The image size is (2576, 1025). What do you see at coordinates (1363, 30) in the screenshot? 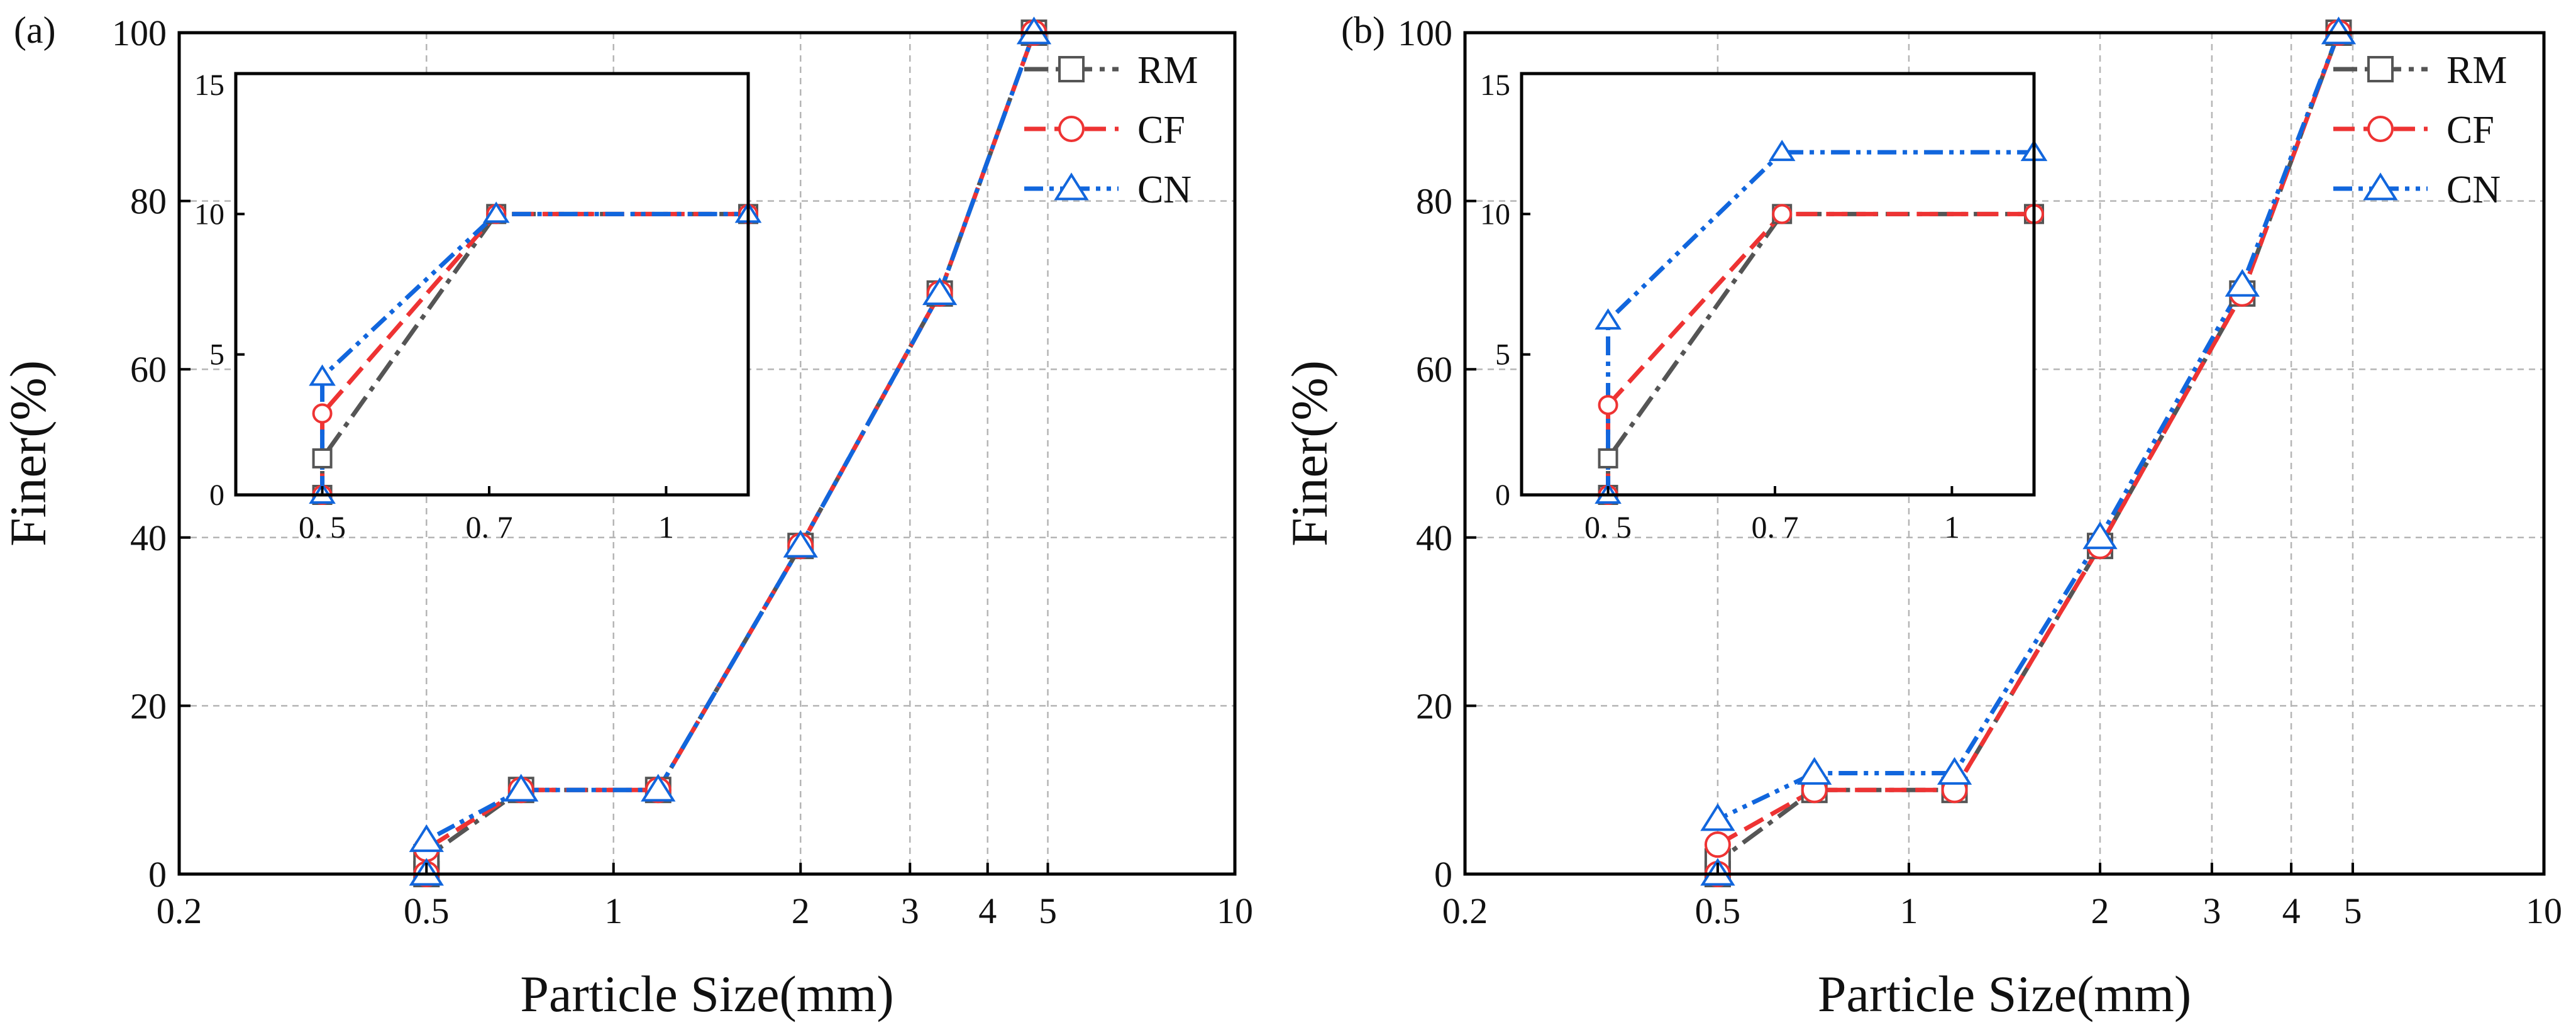
I see `panel-label: (b)` at bounding box center [1363, 30].